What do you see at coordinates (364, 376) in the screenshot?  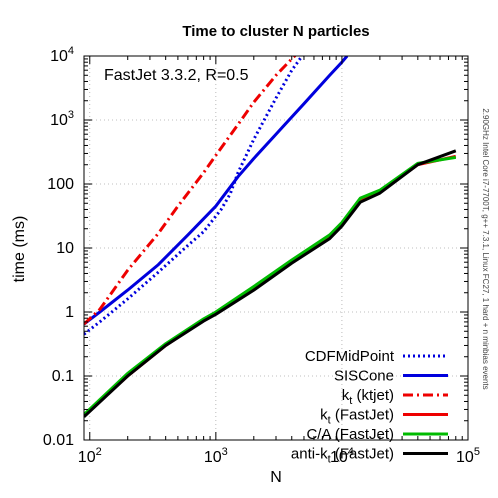 I see `legend-label: SISCone` at bounding box center [364, 376].